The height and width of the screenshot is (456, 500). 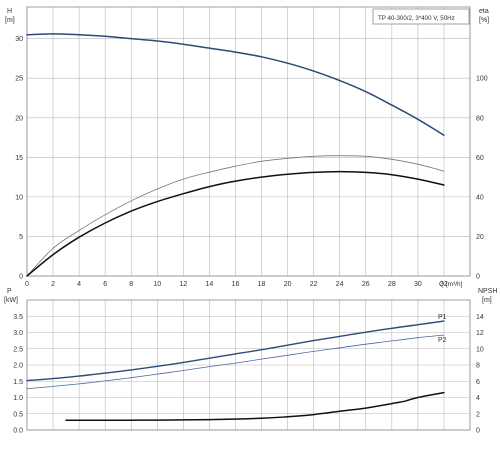 I want to click on left-tick-label: 0, so click(x=21, y=277).